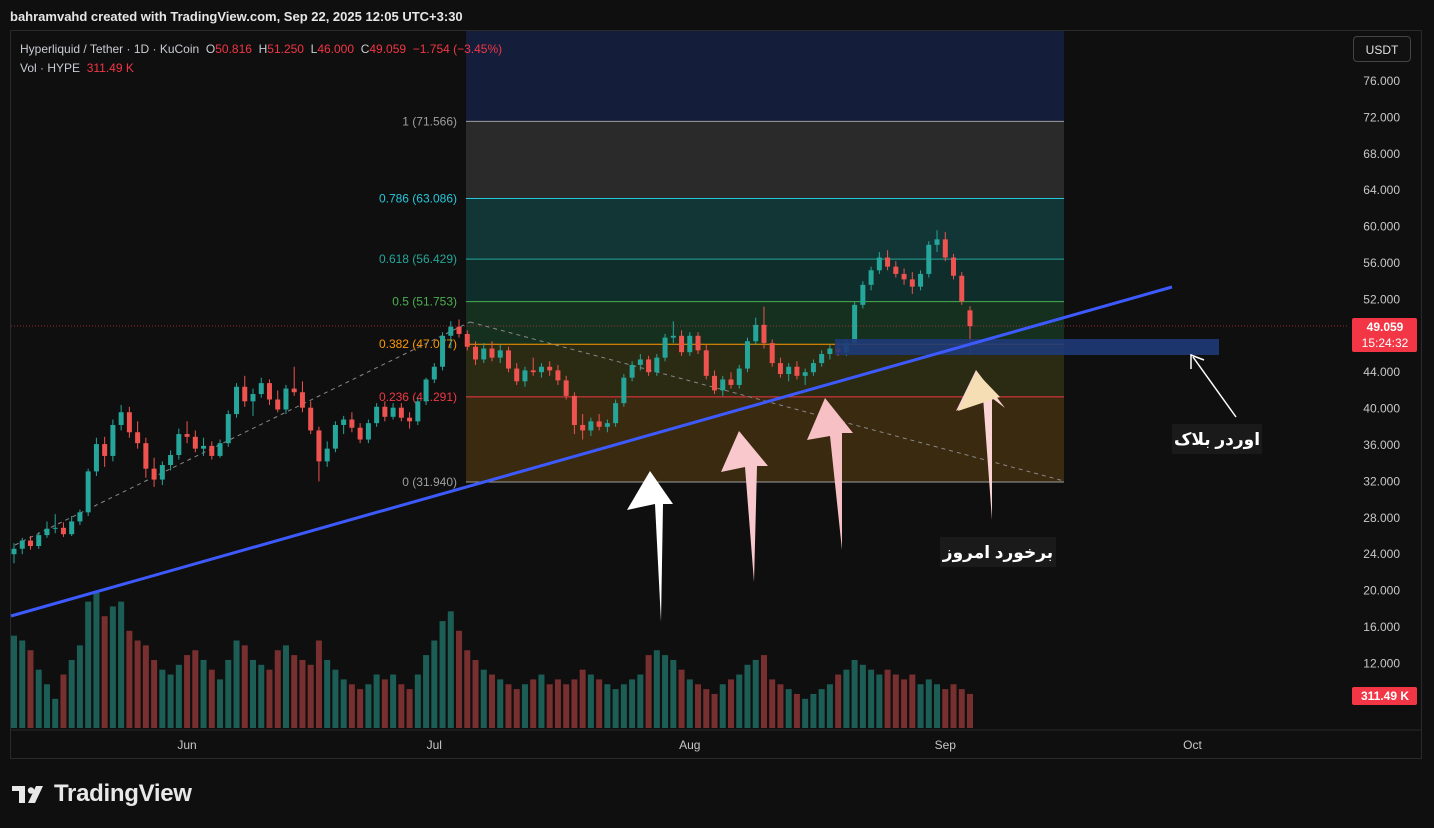 This screenshot has height=828, width=1434. I want to click on tradingview-logo: TradingView, so click(102, 794).